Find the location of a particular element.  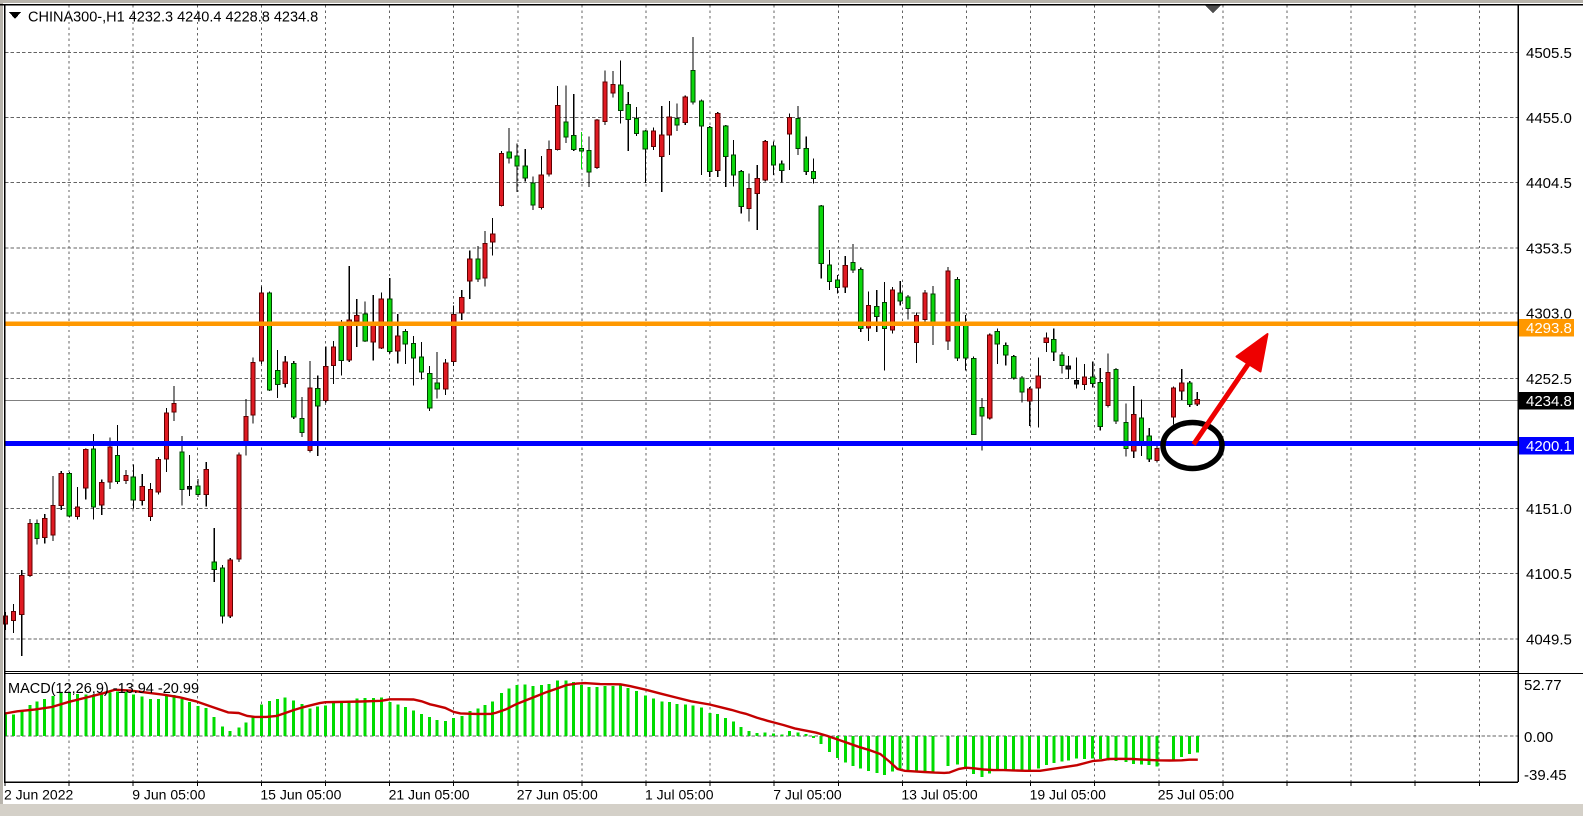

svg-text: 25 Jul 05:00 is located at coordinates (1196, 795).